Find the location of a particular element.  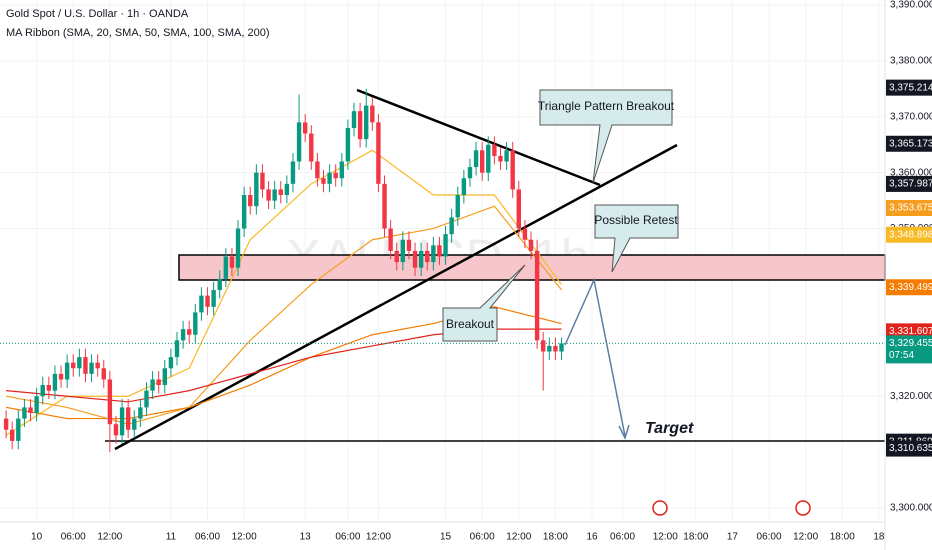

price-tag-label: 3,339.499 is located at coordinates (910, 287).